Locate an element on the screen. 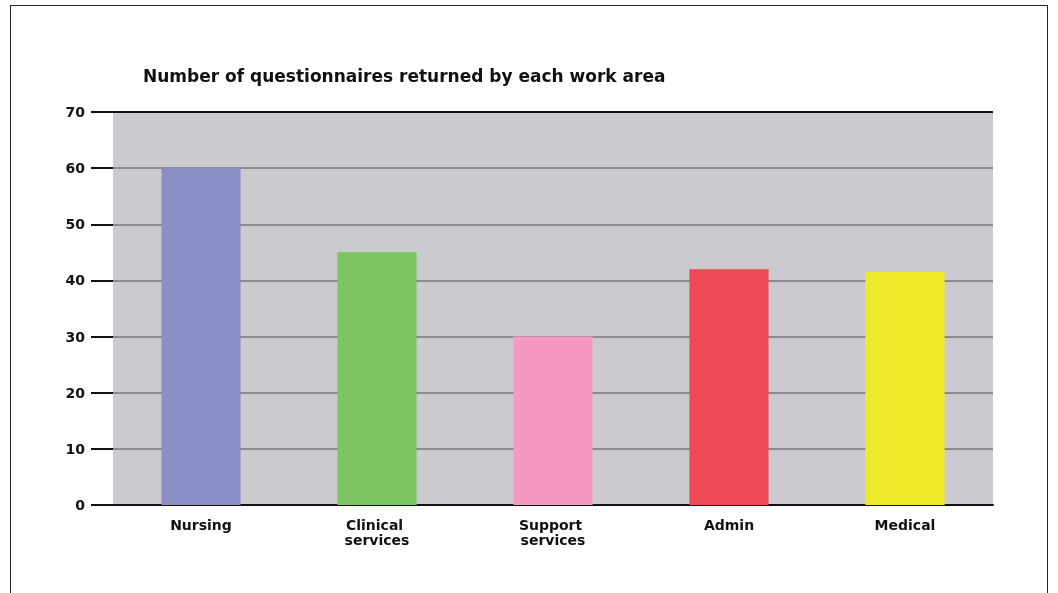  y-tick-label: 50 is located at coordinates (75, 224).